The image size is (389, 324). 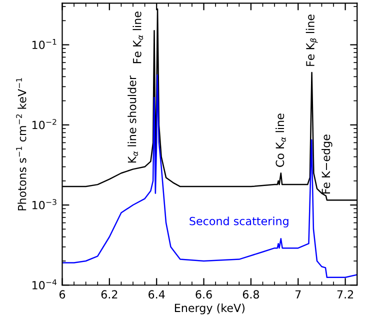 I want to click on y-axis-title: Photons s$^{−1}$ cm$^{−2}$ keV$^{−1}$, so click(x=21, y=144).